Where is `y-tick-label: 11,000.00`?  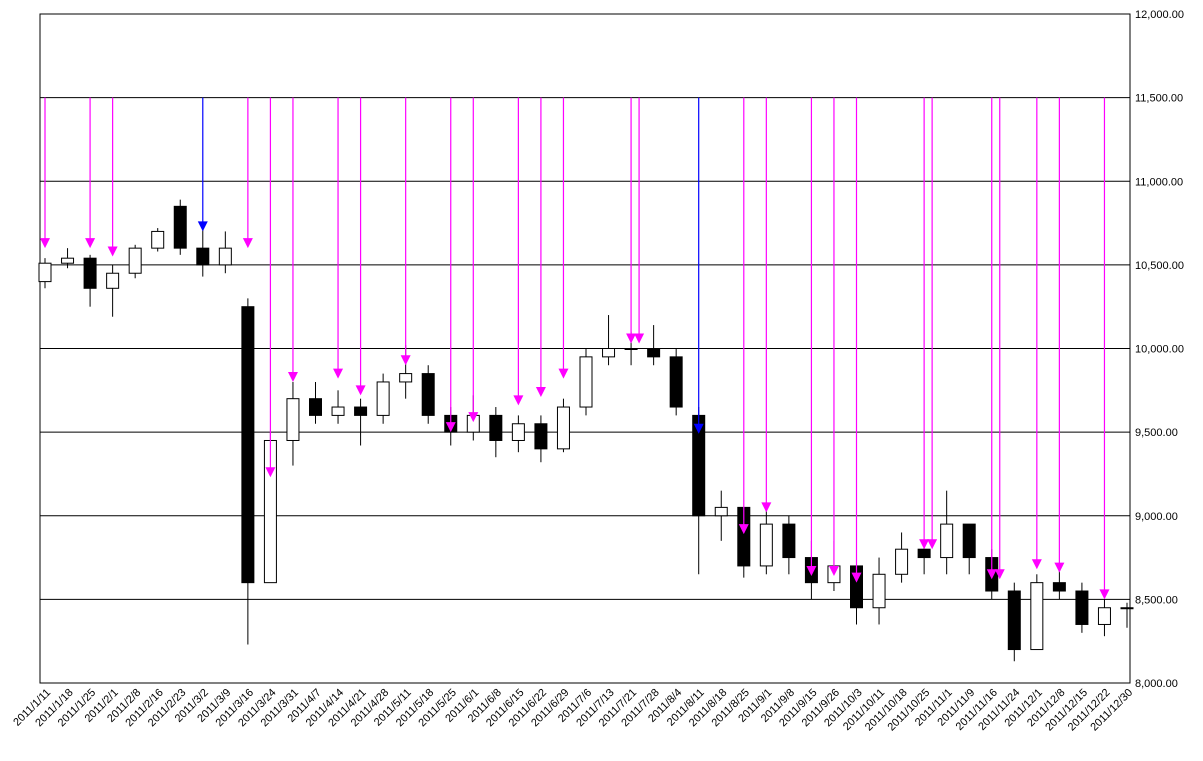 y-tick-label: 11,000.00 is located at coordinates (1159, 182).